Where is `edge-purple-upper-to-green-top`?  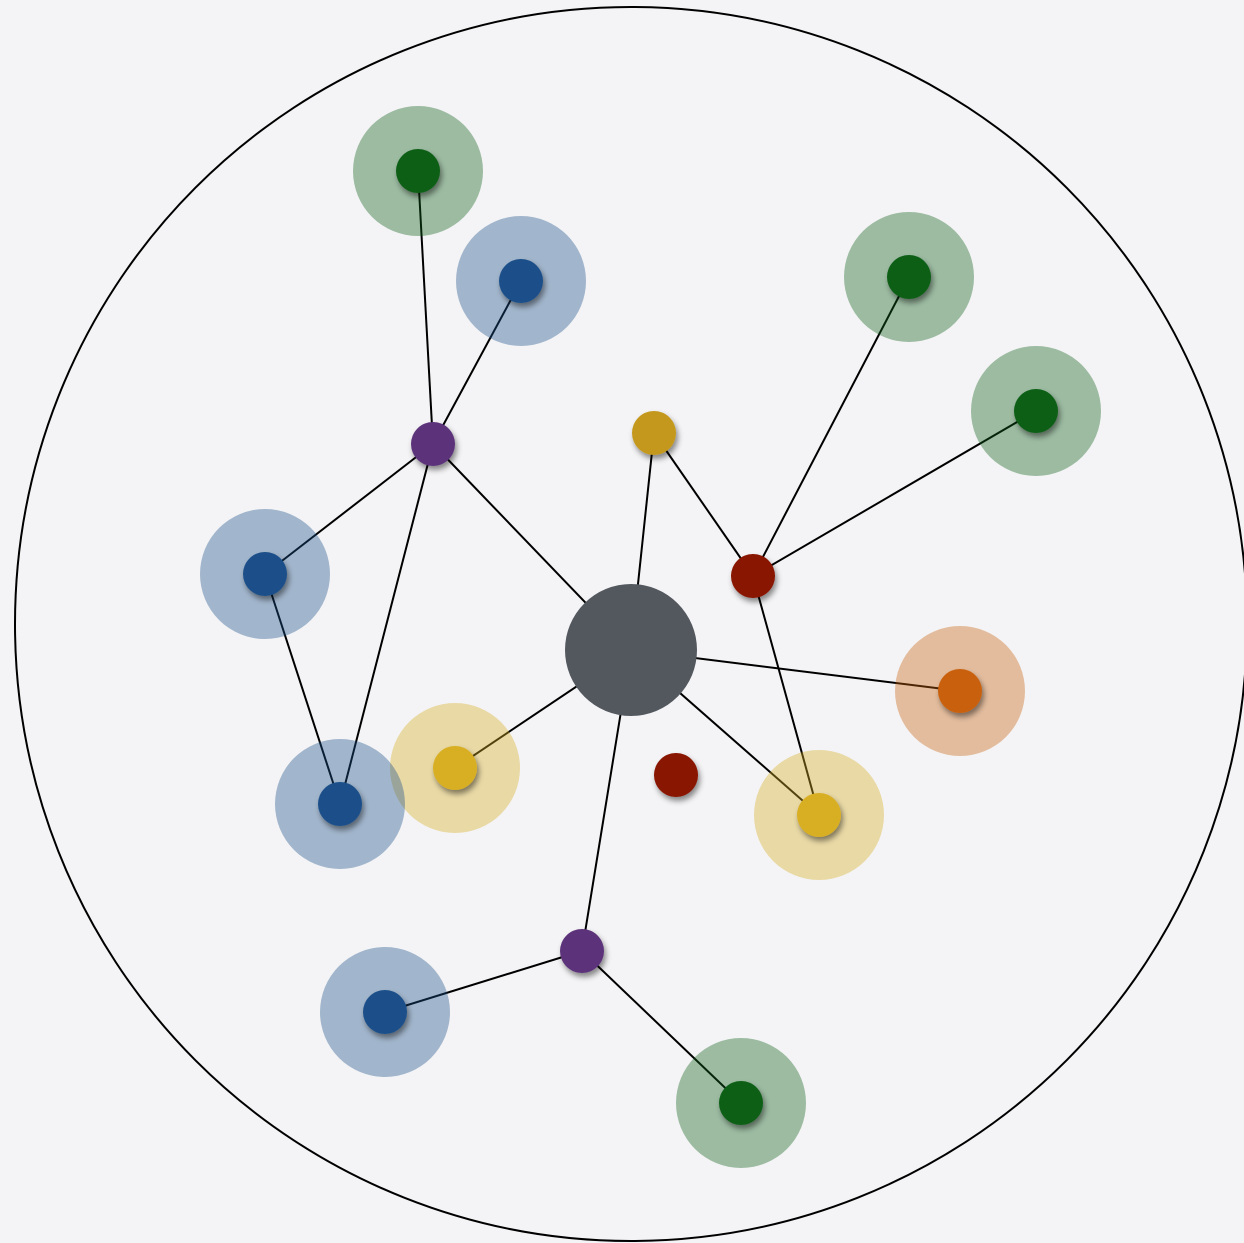 edge-purple-upper-to-green-top is located at coordinates (425, 307).